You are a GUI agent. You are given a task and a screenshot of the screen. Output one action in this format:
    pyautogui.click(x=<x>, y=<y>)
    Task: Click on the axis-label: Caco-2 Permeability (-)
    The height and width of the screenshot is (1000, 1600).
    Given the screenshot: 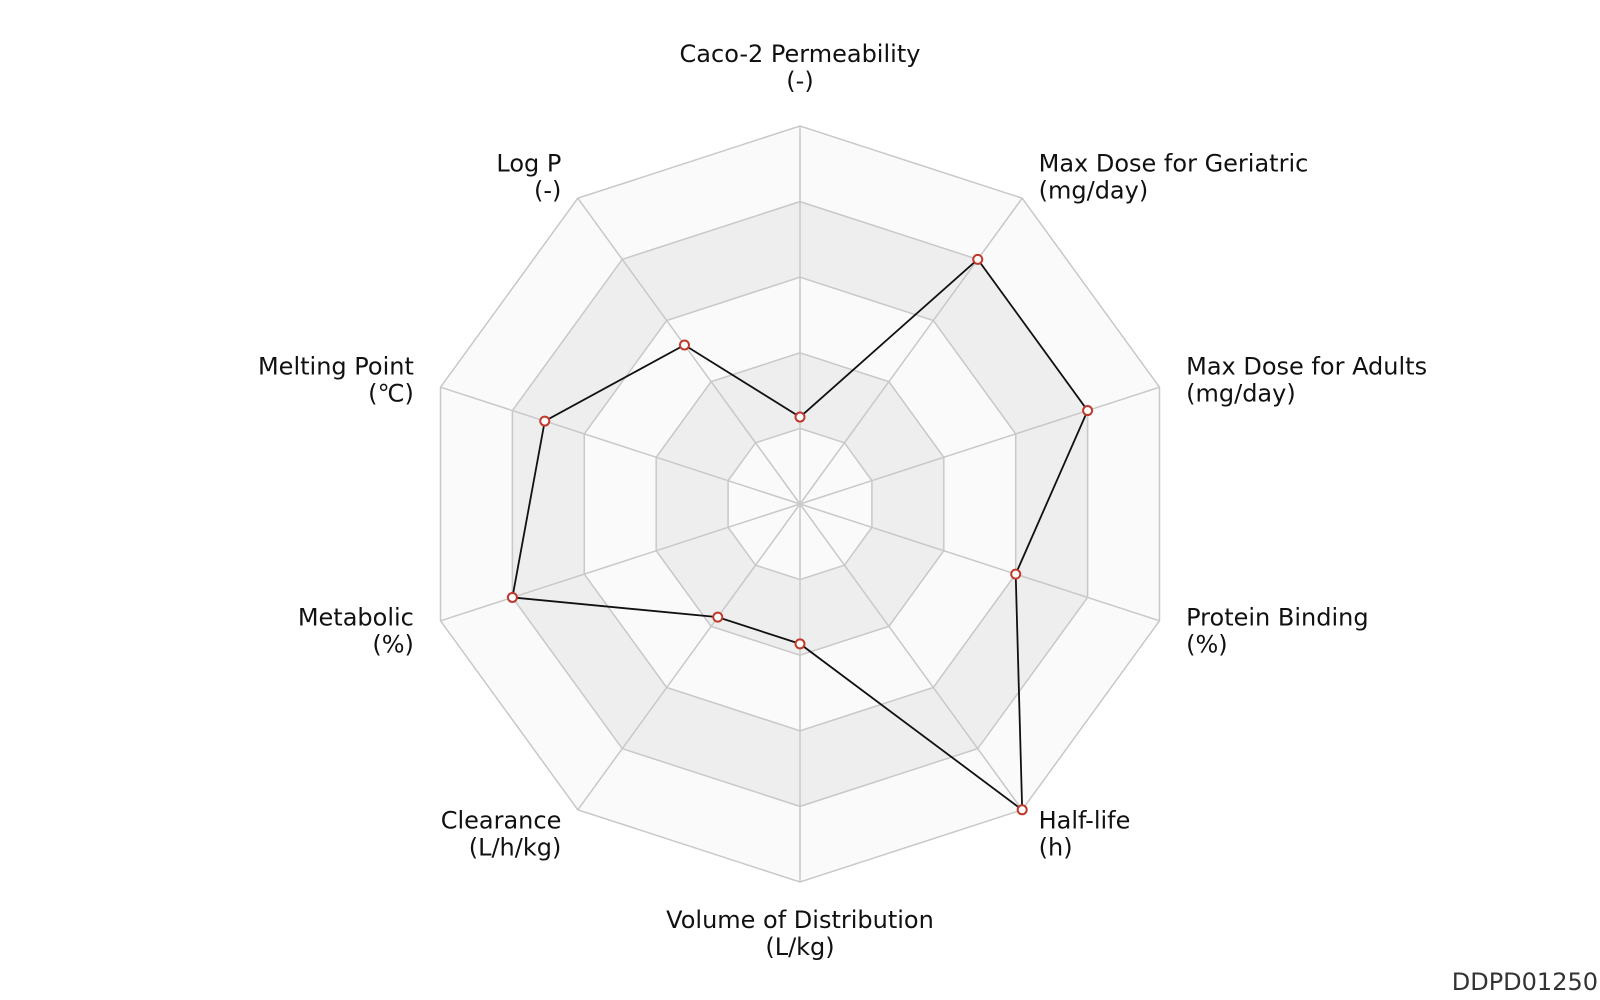 What is the action you would take?
    pyautogui.click(x=800, y=67)
    